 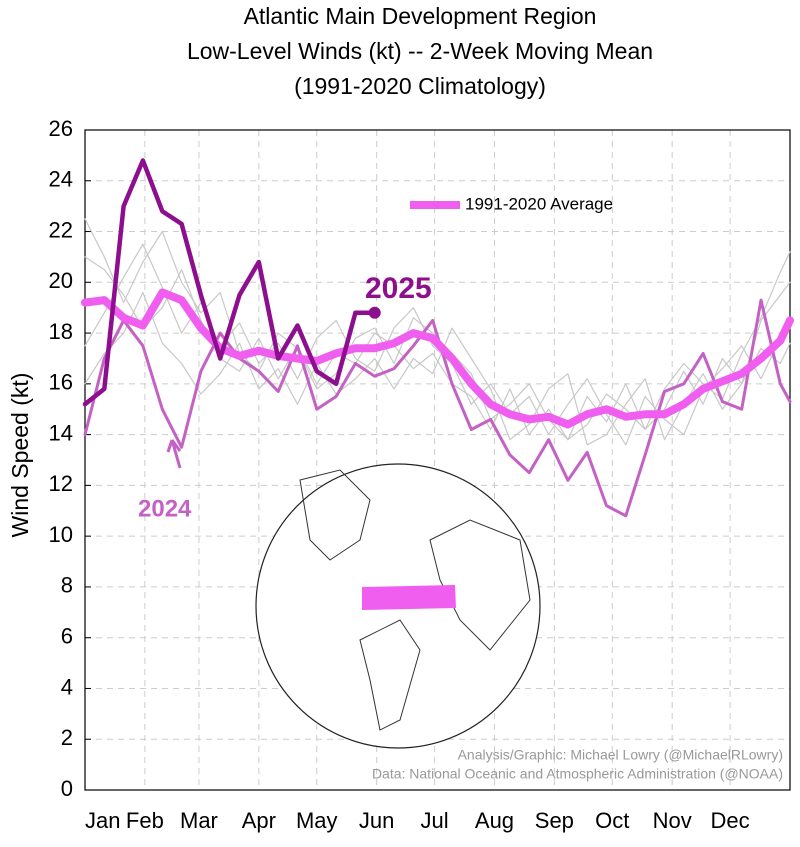 What do you see at coordinates (67, 788) in the screenshot?
I see `y-tick-label: 0` at bounding box center [67, 788].